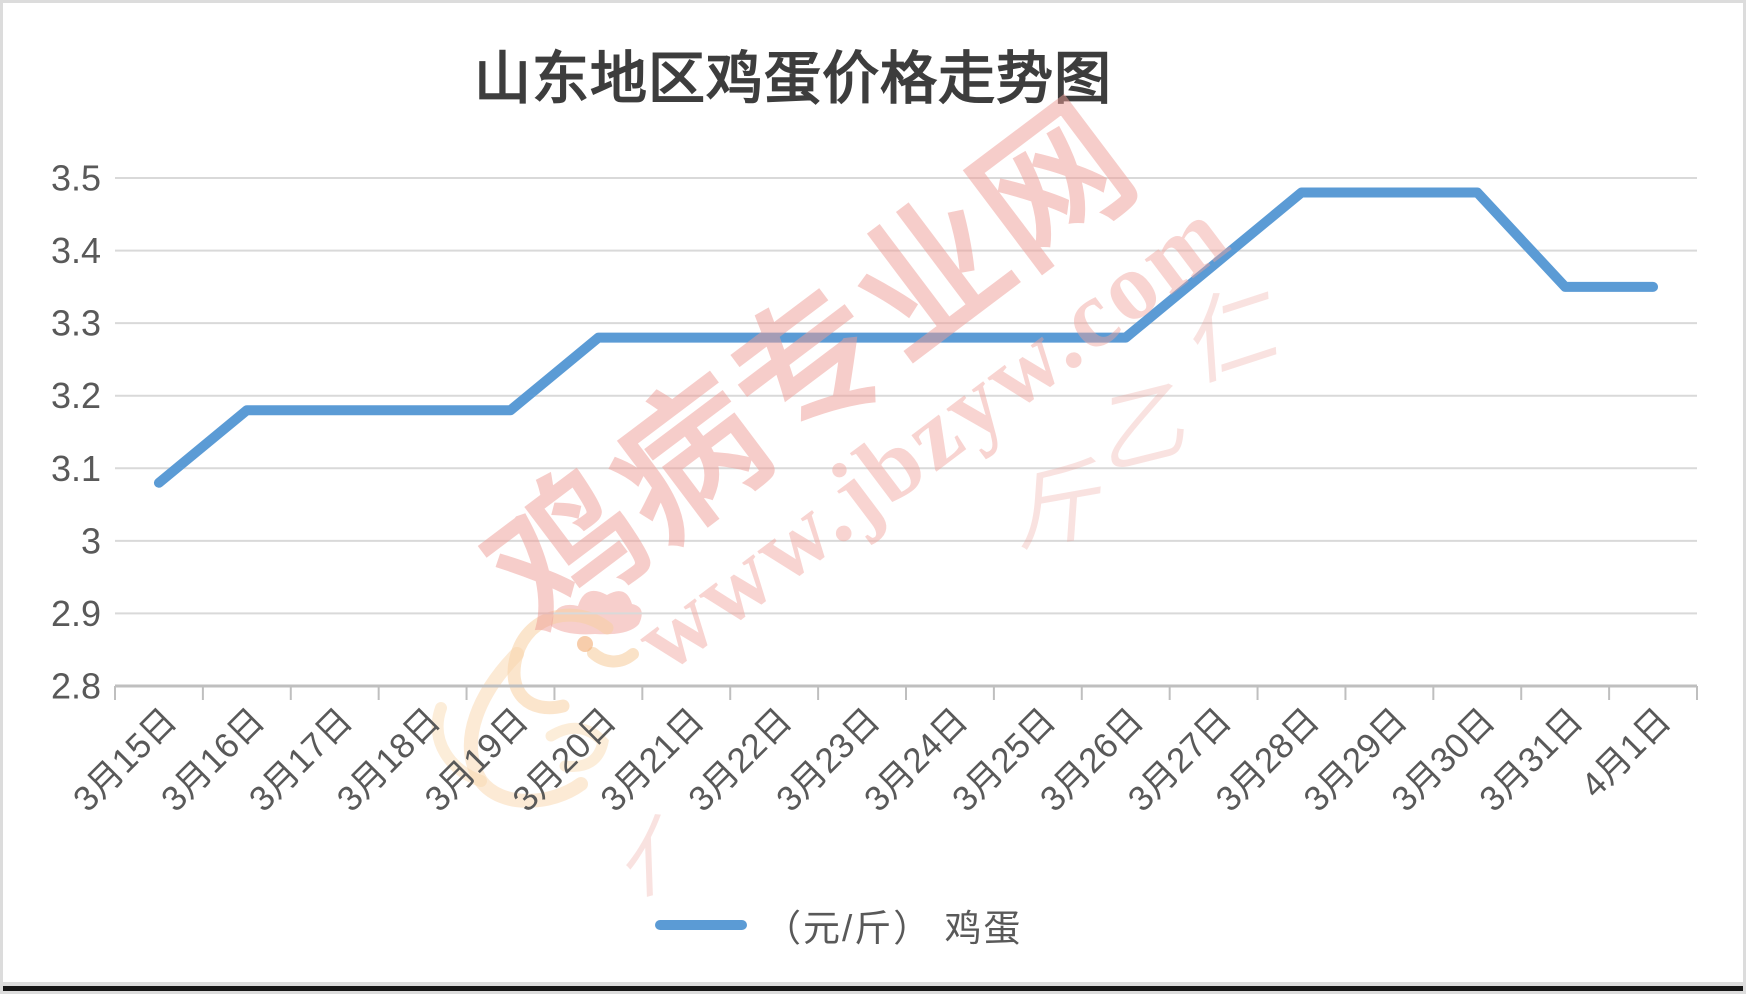  Describe the element at coordinates (76, 613) in the screenshot. I see `y-axis-label: 2.9` at that location.